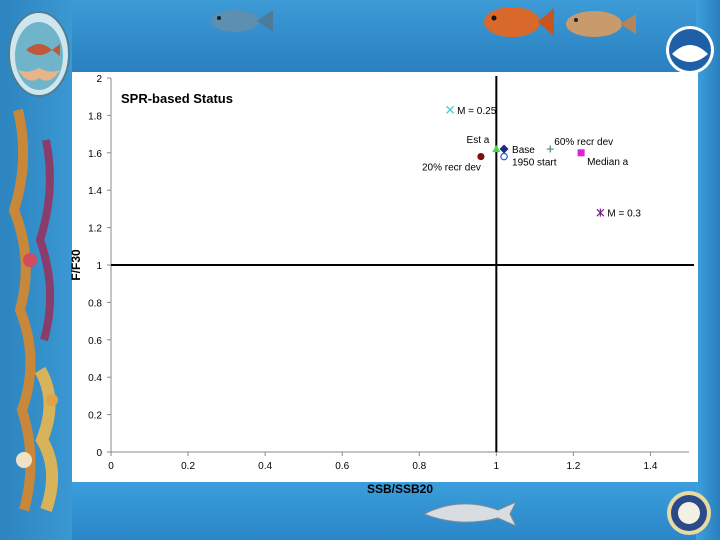 The height and width of the screenshot is (540, 720). Describe the element at coordinates (242, 21) in the screenshot. I see `fish-illustration-blue` at that location.